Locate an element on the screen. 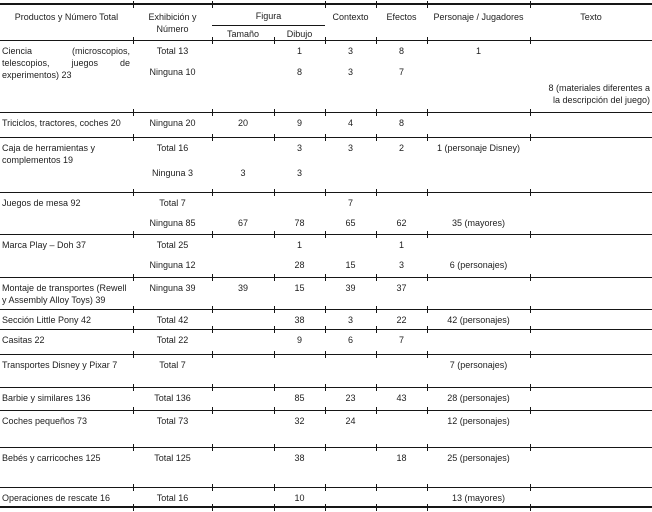 Image resolution: width=652 pixels, height=512 pixels. product-cell: Bebés y carricoches 125 is located at coordinates (66, 466).